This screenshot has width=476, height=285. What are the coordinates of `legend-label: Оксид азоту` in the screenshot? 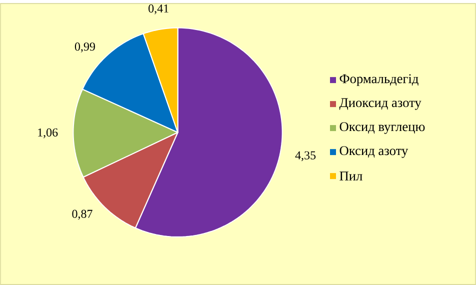 It's located at (374, 152).